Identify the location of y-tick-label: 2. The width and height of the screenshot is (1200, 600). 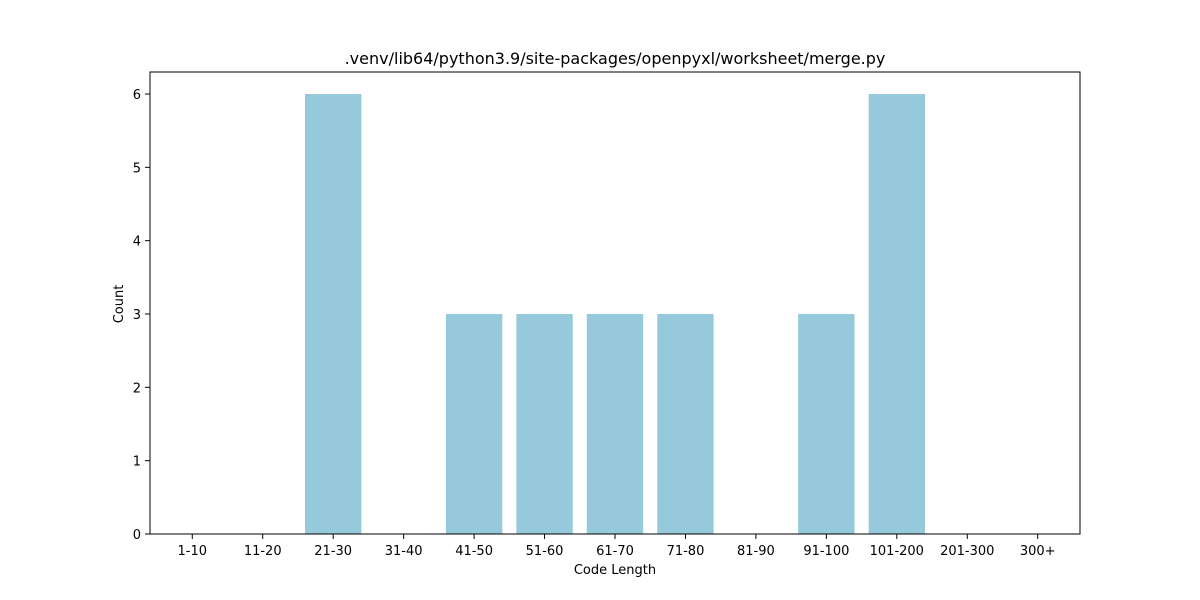
(137, 388).